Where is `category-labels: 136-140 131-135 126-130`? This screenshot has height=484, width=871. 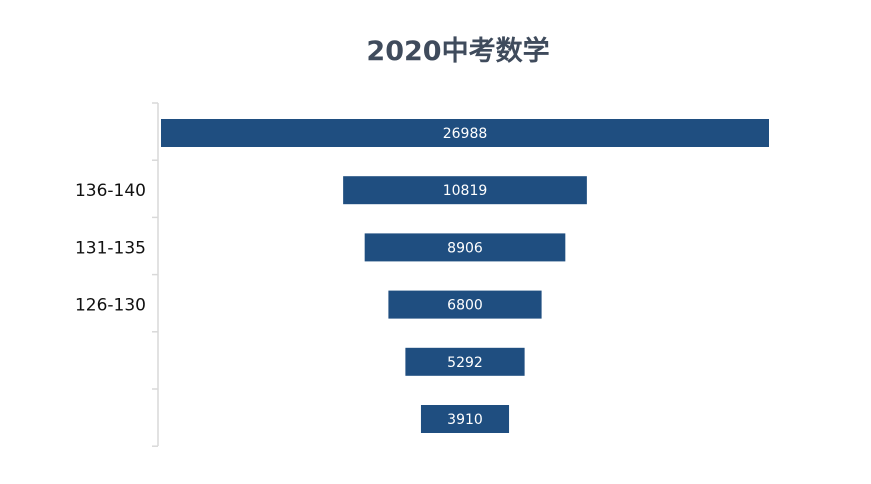
category-labels: 136-140 131-135 126-130 is located at coordinates (110, 248).